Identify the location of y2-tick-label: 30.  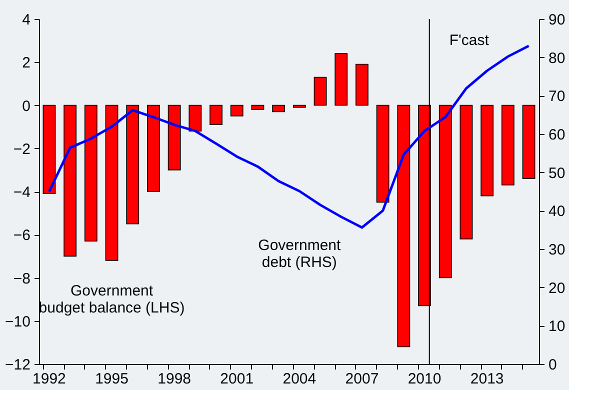
(557, 250).